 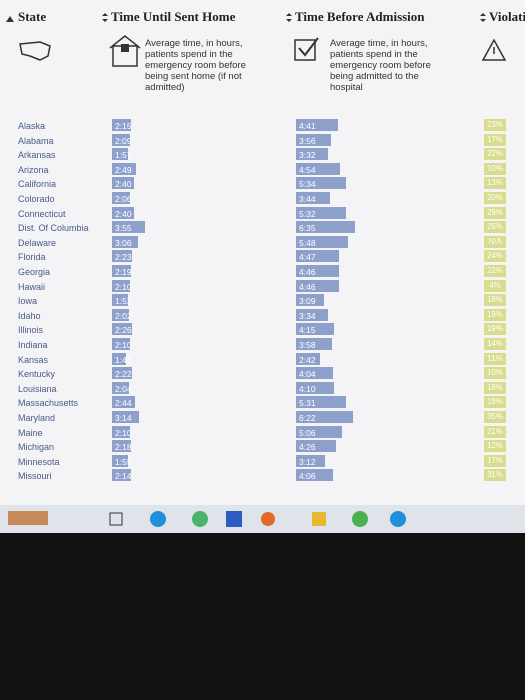 I want to click on state-name: Minnesota, so click(x=39, y=461).